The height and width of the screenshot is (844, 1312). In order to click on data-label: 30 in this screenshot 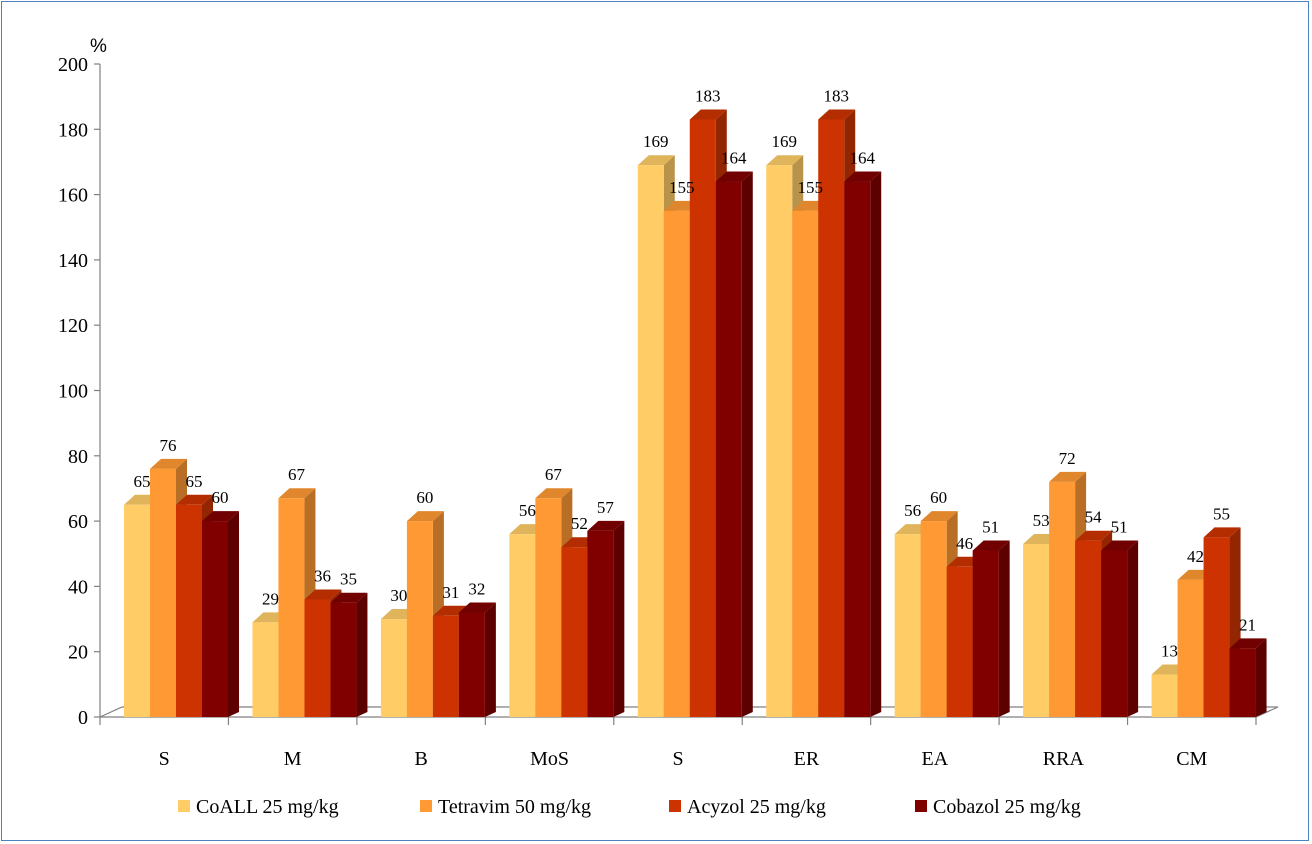, I will do `click(398, 595)`.